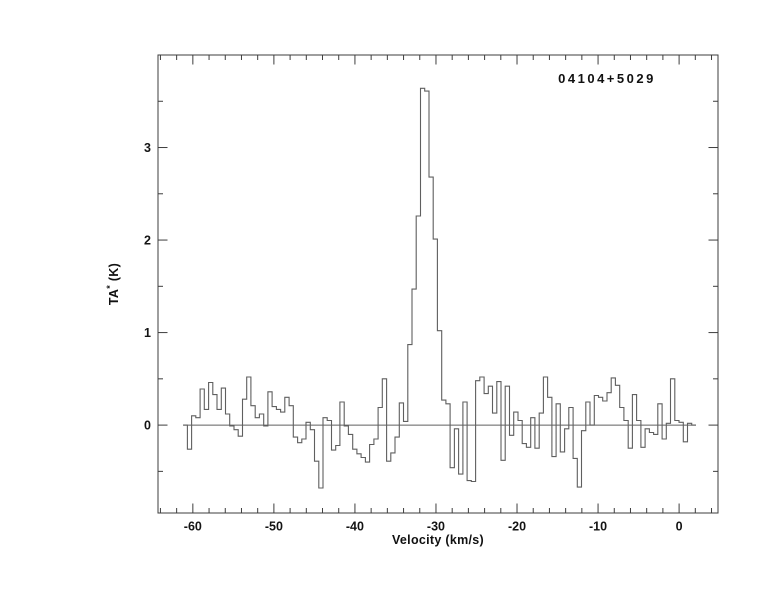 Image resolution: width=774 pixels, height=612 pixels. Describe the element at coordinates (274, 527) in the screenshot. I see `x-tick-label: -50` at that location.